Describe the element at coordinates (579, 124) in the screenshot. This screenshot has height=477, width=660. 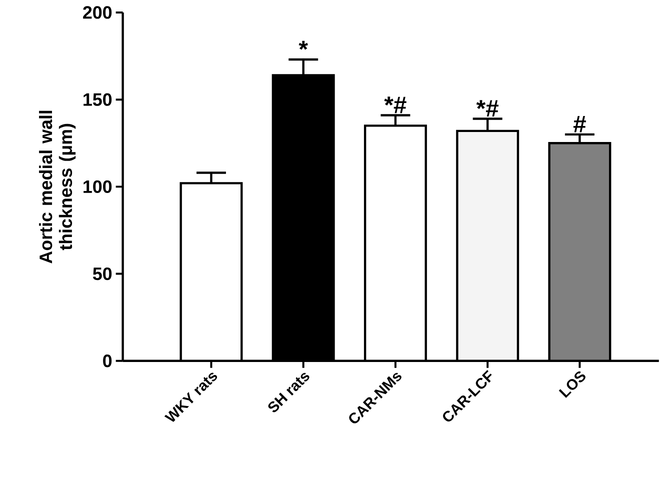
I see `annotation: #` at that location.